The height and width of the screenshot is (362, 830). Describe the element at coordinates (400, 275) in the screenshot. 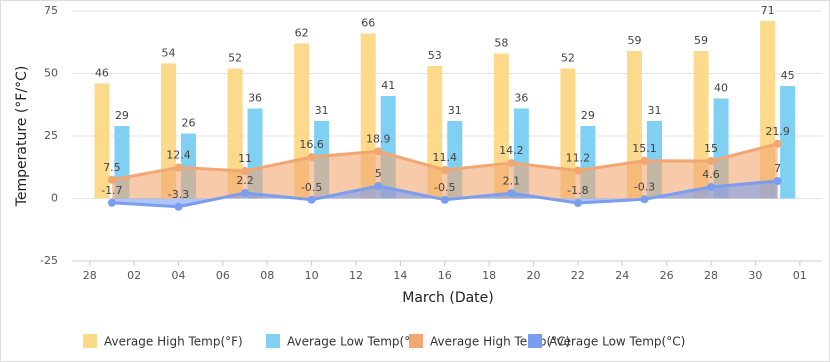

I see `x-tick-label: 14` at that location.